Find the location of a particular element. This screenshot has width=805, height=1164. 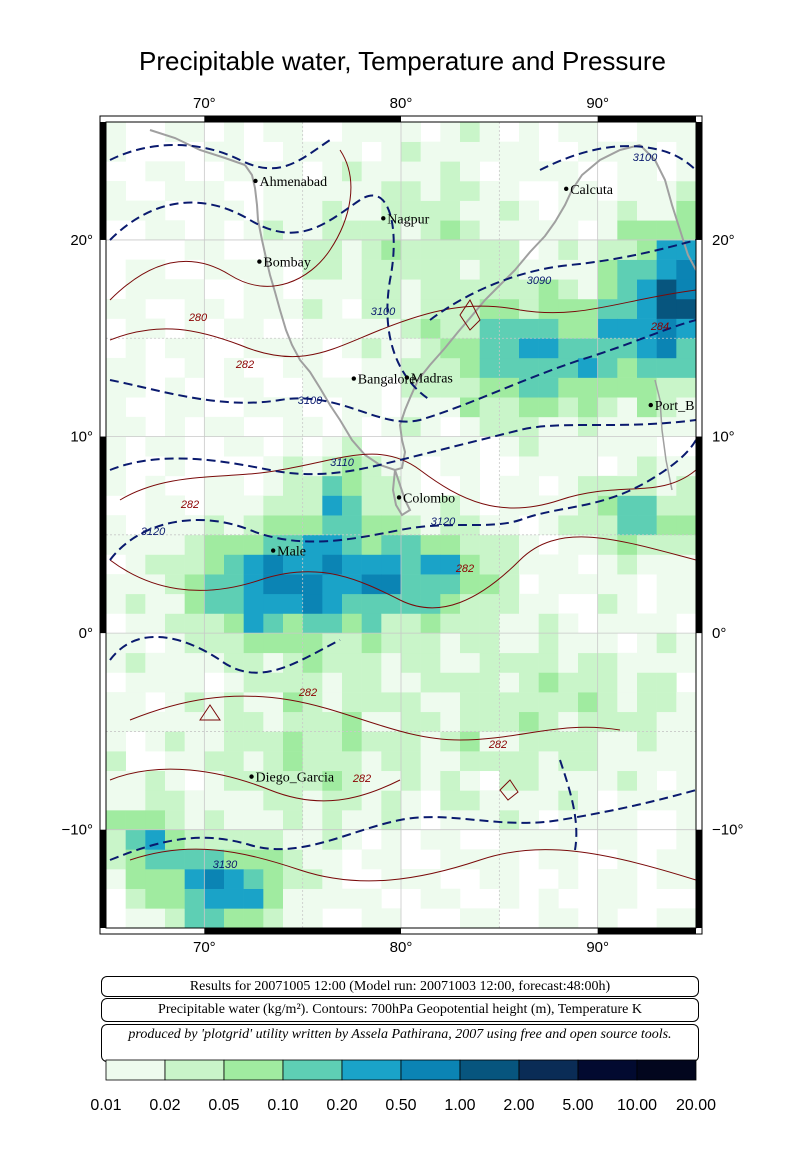

legend-color-bar is located at coordinates (401, 1070).